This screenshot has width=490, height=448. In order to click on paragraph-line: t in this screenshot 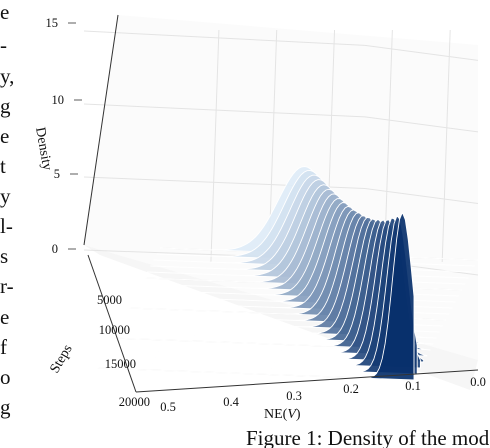, I will do `click(3, 166)`.